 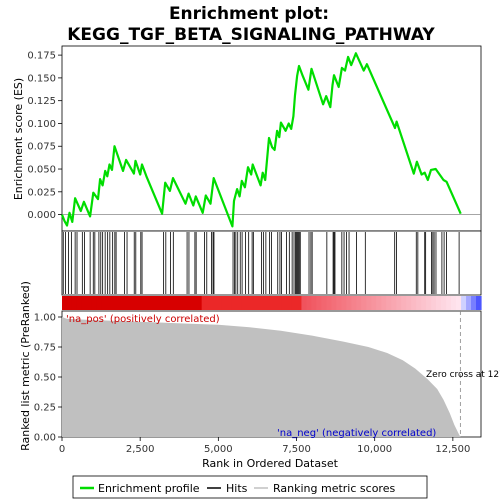 What do you see at coordinates (41, 124) in the screenshot?
I see `es-y-tick-label: 0.100` at bounding box center [41, 124].